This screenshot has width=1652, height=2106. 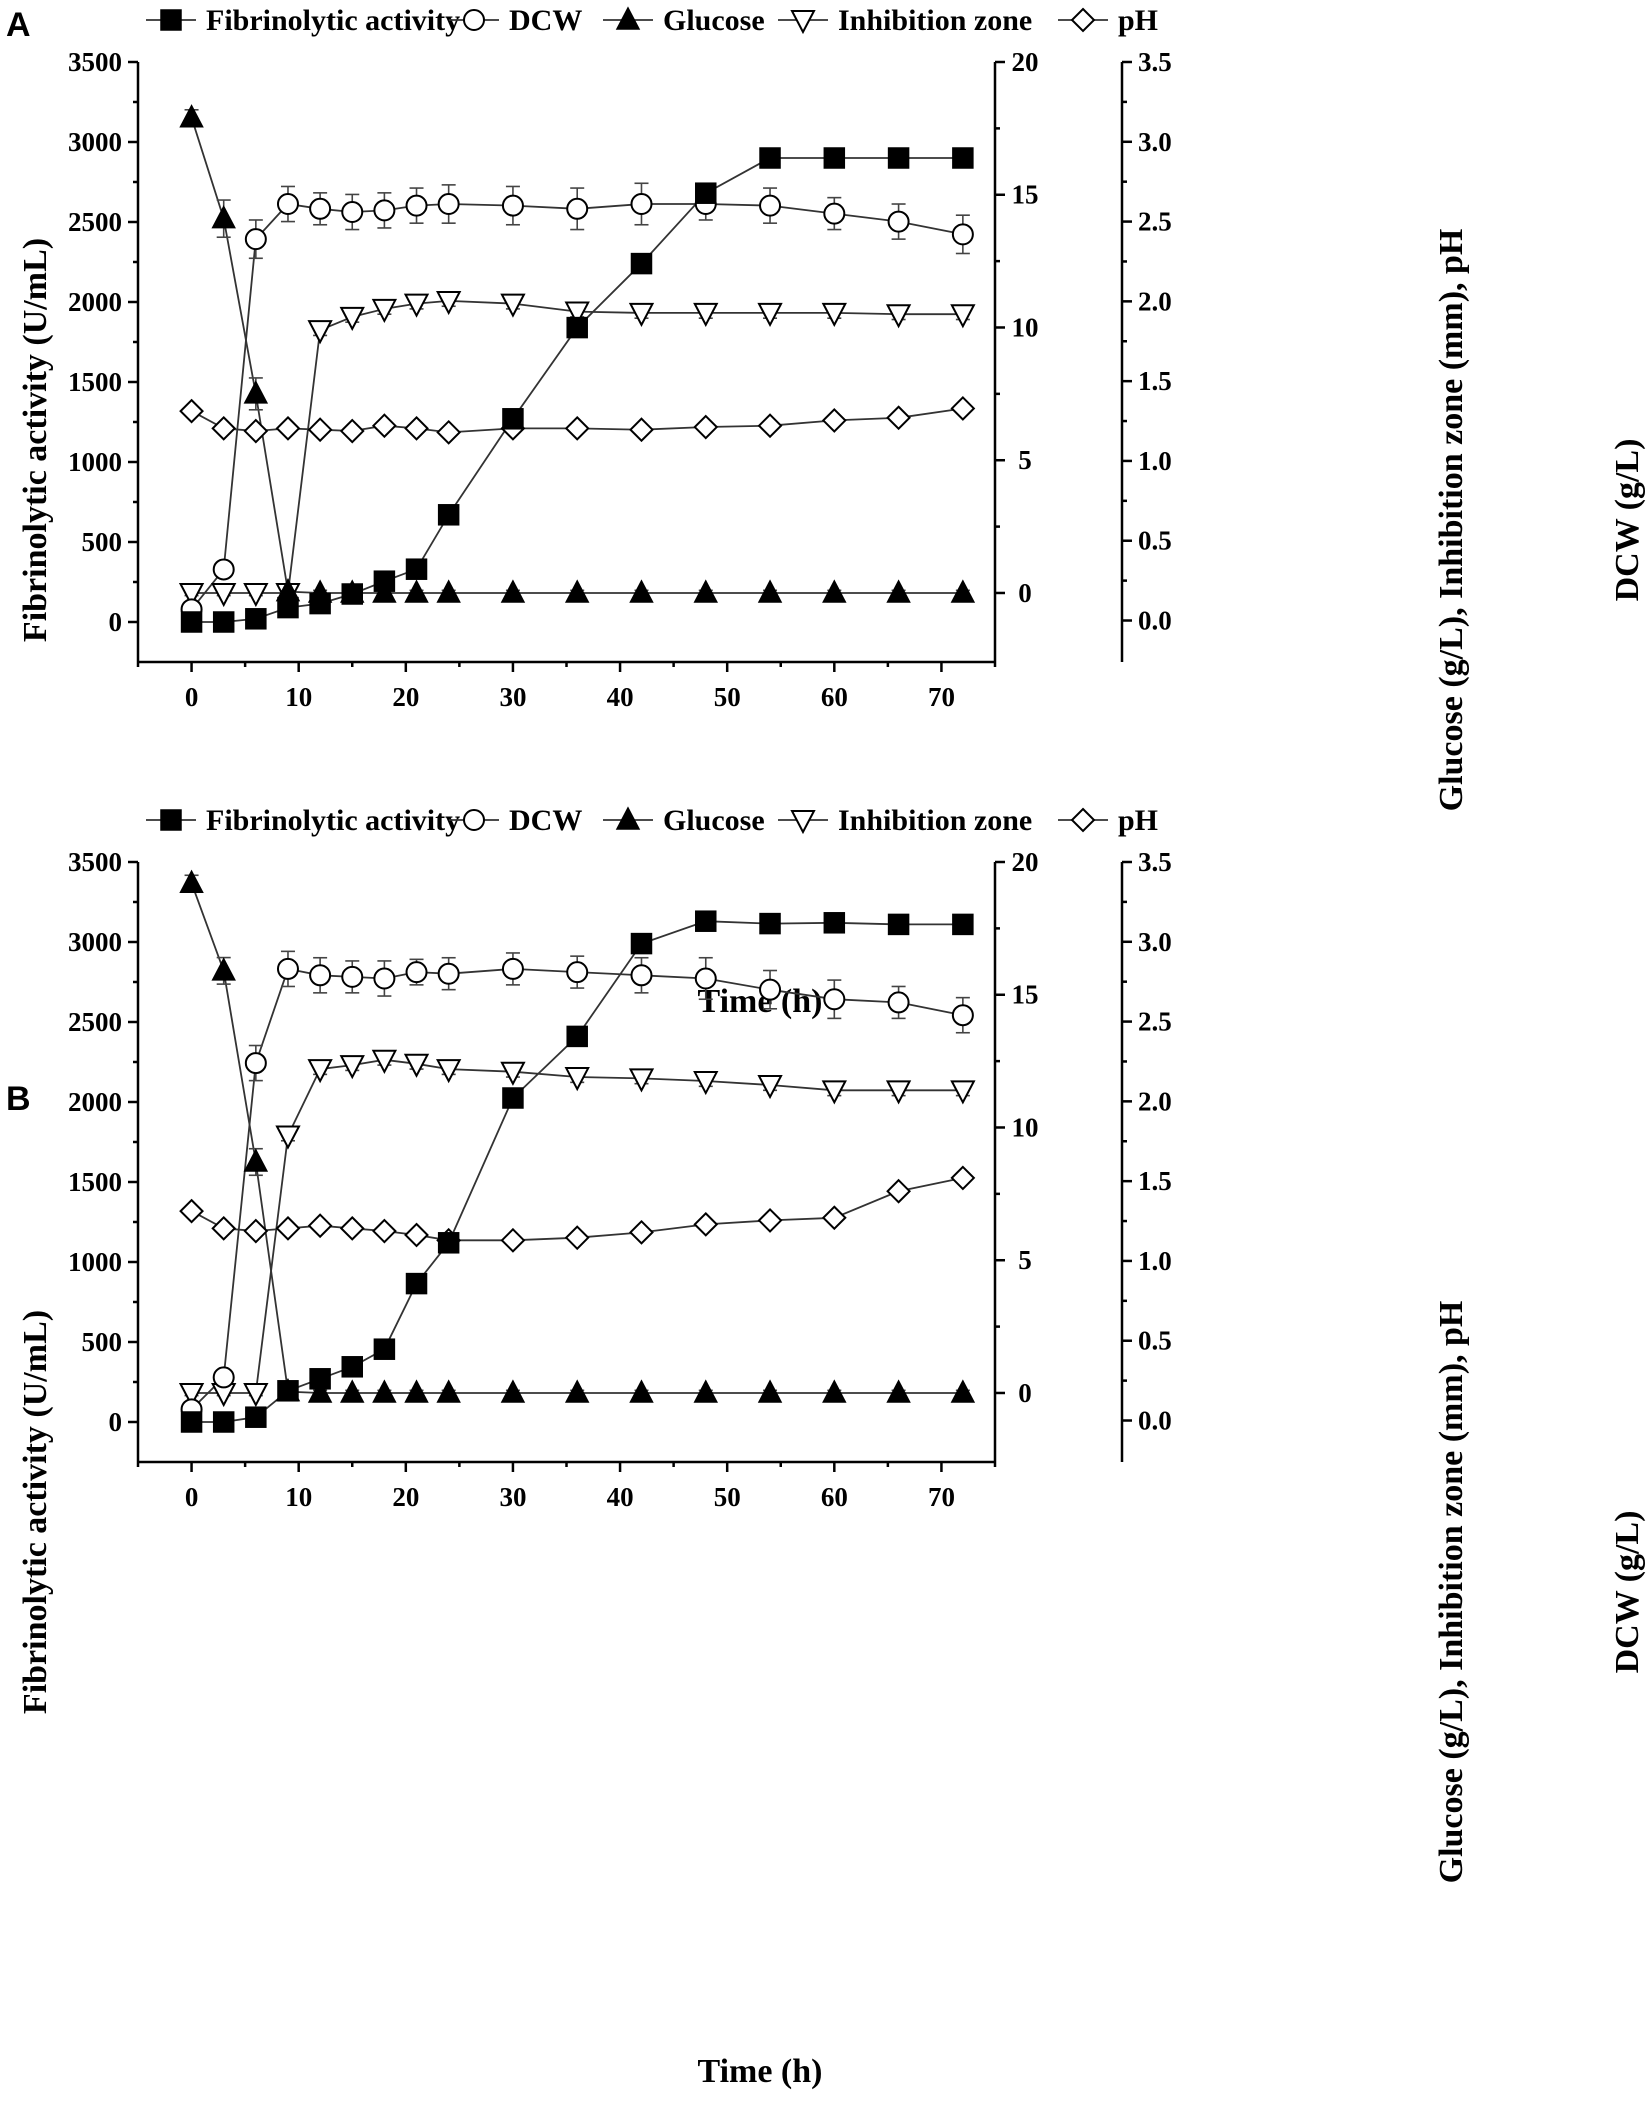 I want to click on panel-b-y3-tick-label-2: 1.0, so click(x=1155, y=1261).